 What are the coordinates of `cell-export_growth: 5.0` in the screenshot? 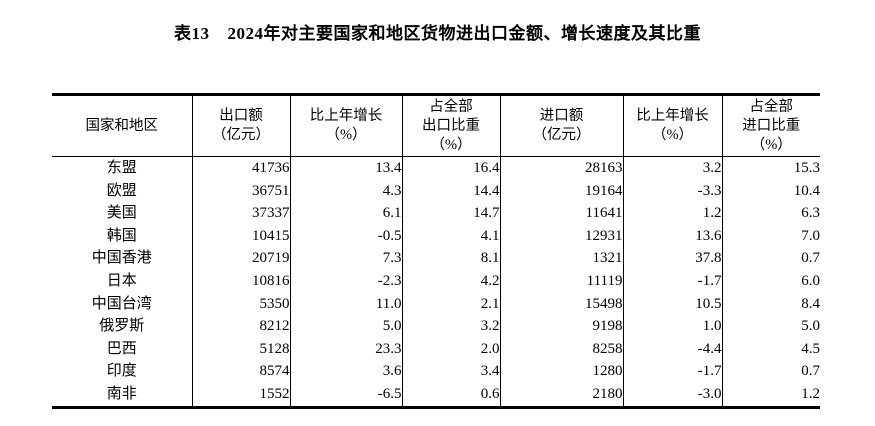 It's located at (345, 326).